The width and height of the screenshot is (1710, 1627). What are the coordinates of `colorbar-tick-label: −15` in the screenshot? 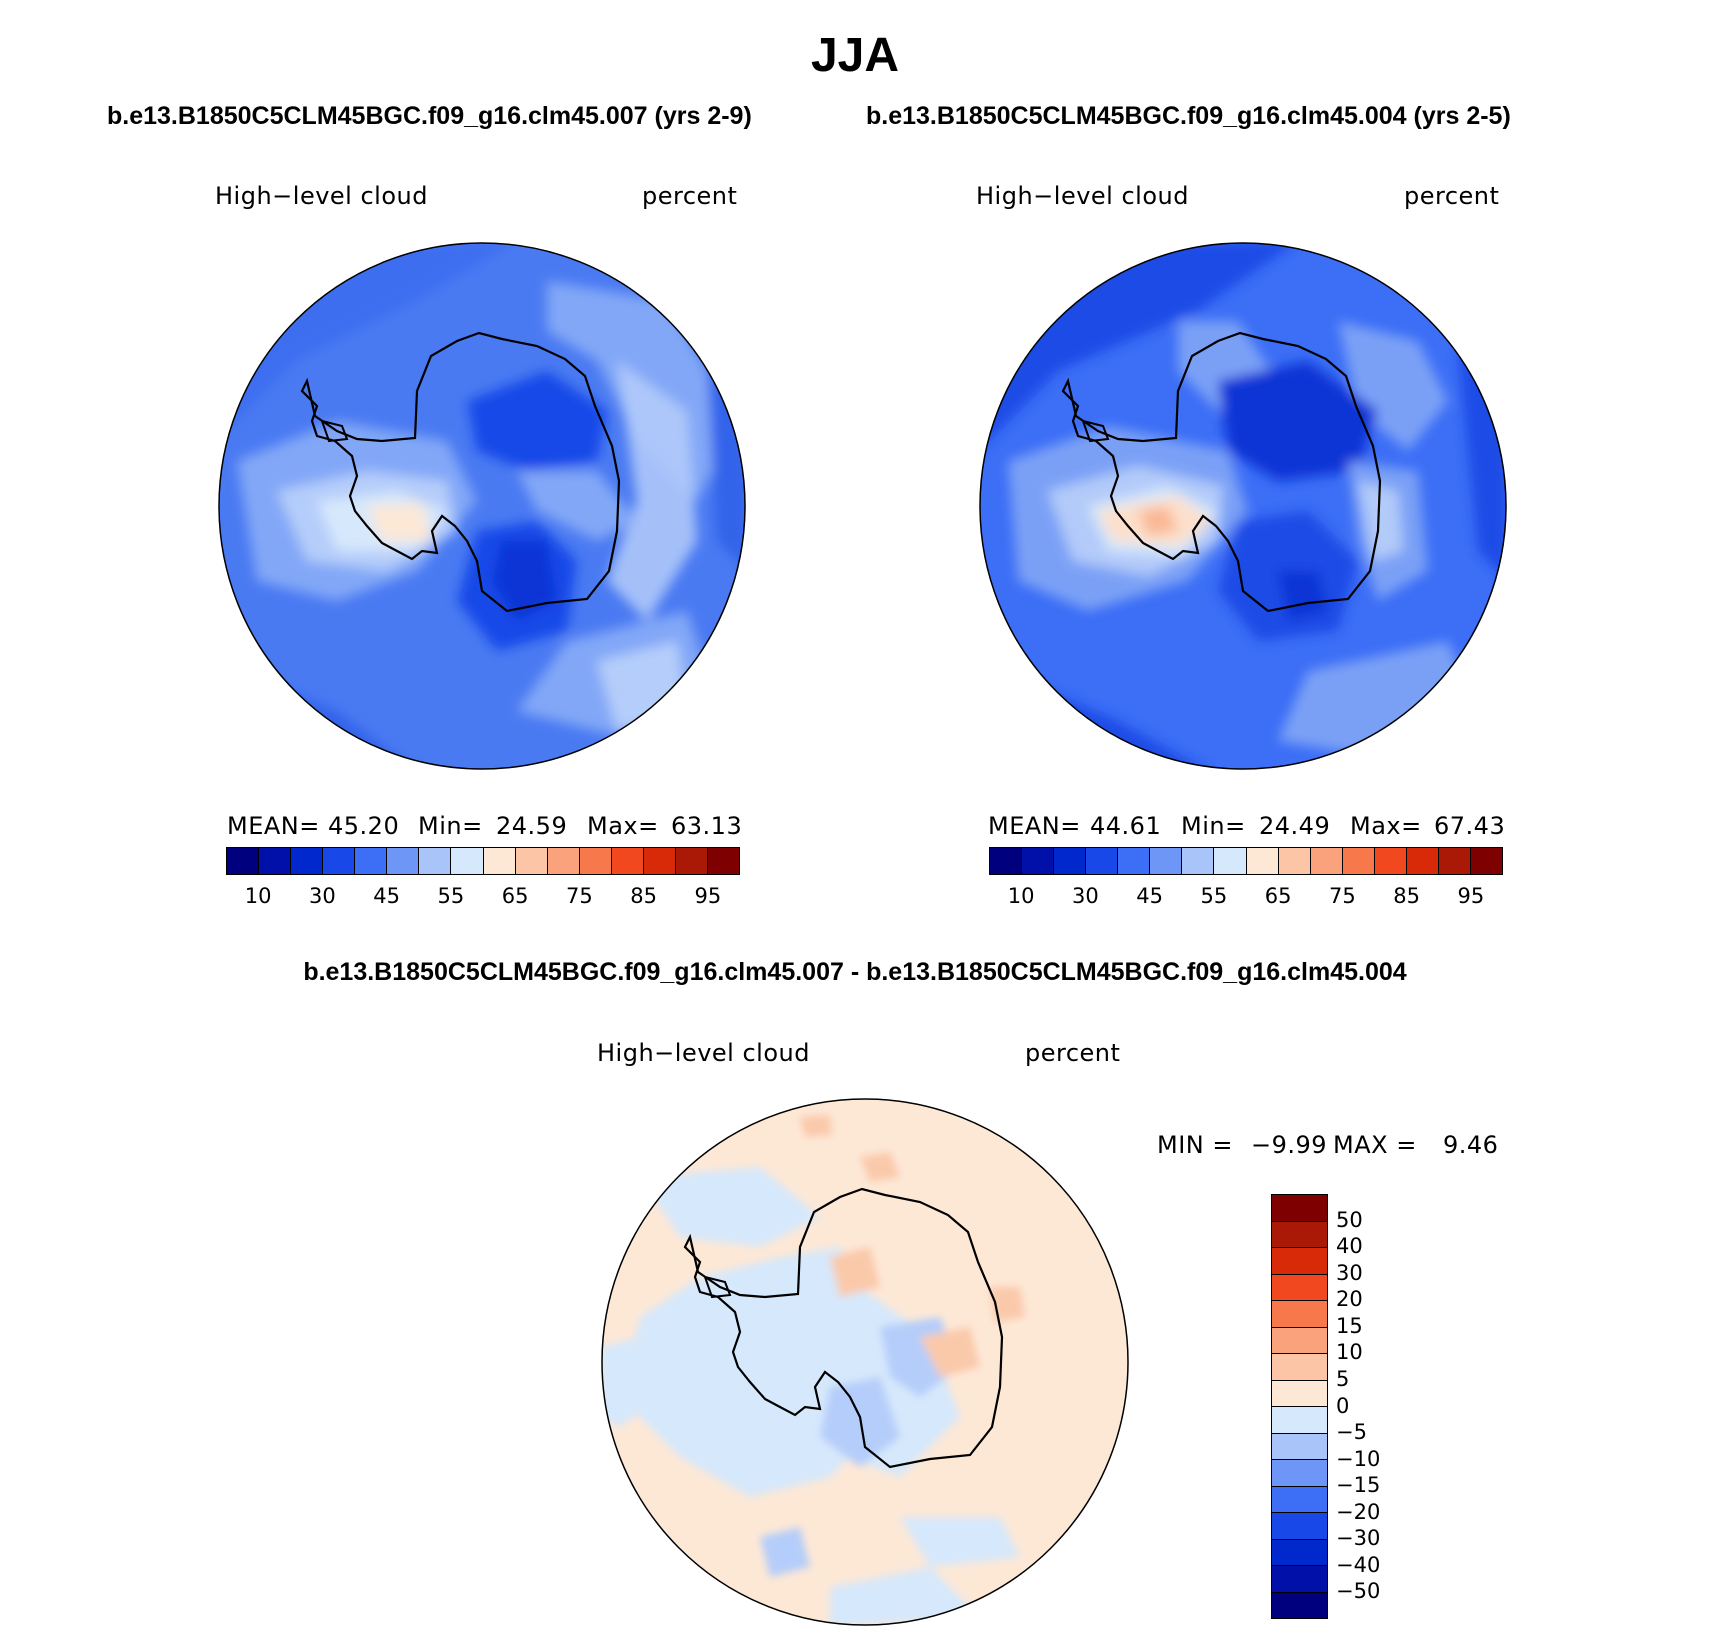 It's located at (1358, 1485).